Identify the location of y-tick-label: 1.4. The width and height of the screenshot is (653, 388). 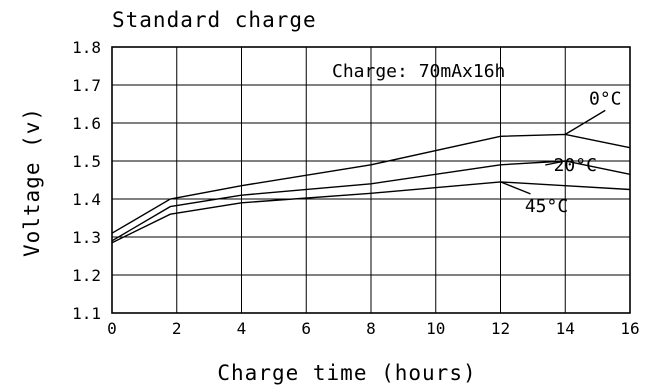
(86, 199).